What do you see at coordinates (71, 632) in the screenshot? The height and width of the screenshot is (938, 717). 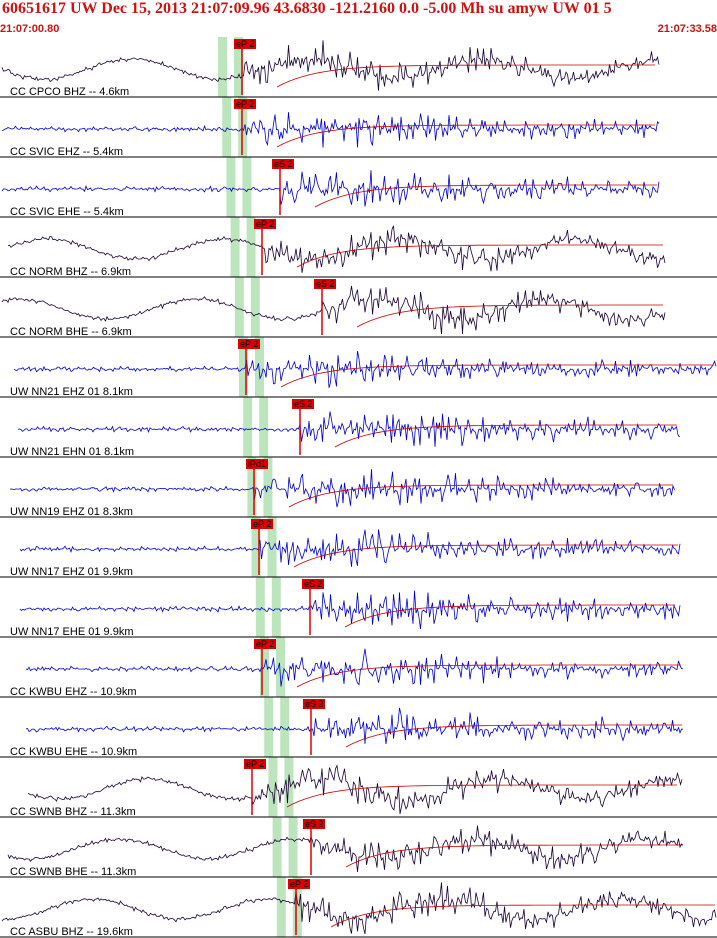 I see `trace-label: UW NN17 EHE 01 9.9km` at bounding box center [71, 632].